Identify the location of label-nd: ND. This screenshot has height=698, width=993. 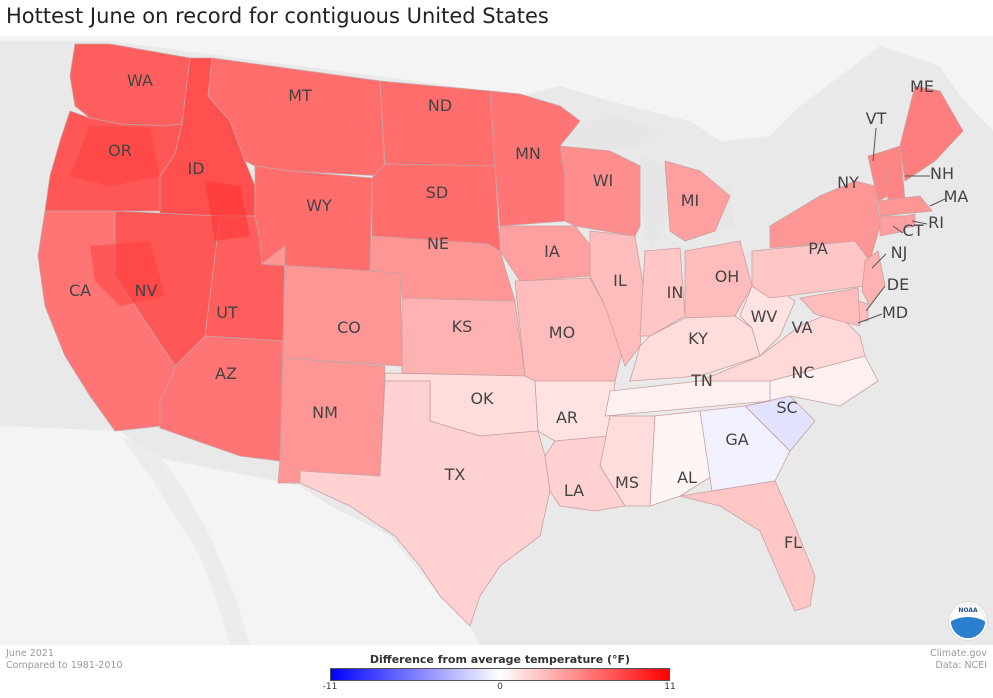
(440, 105).